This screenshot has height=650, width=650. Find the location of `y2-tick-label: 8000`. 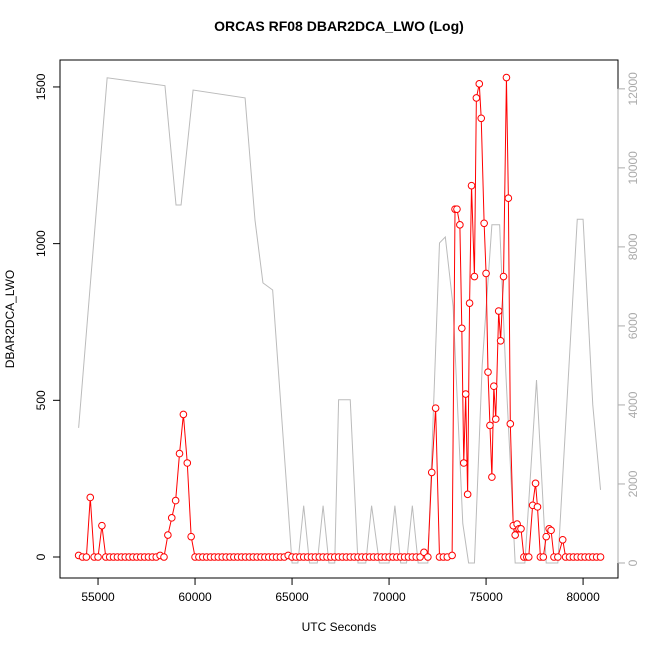

y2-tick-label: 8000 is located at coordinates (633, 246).